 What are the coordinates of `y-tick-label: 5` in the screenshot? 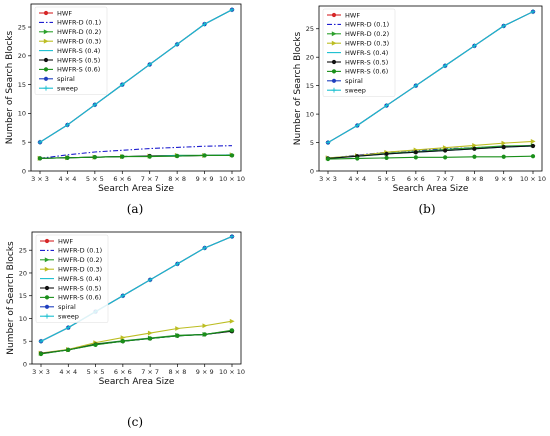 It's located at (312, 143).